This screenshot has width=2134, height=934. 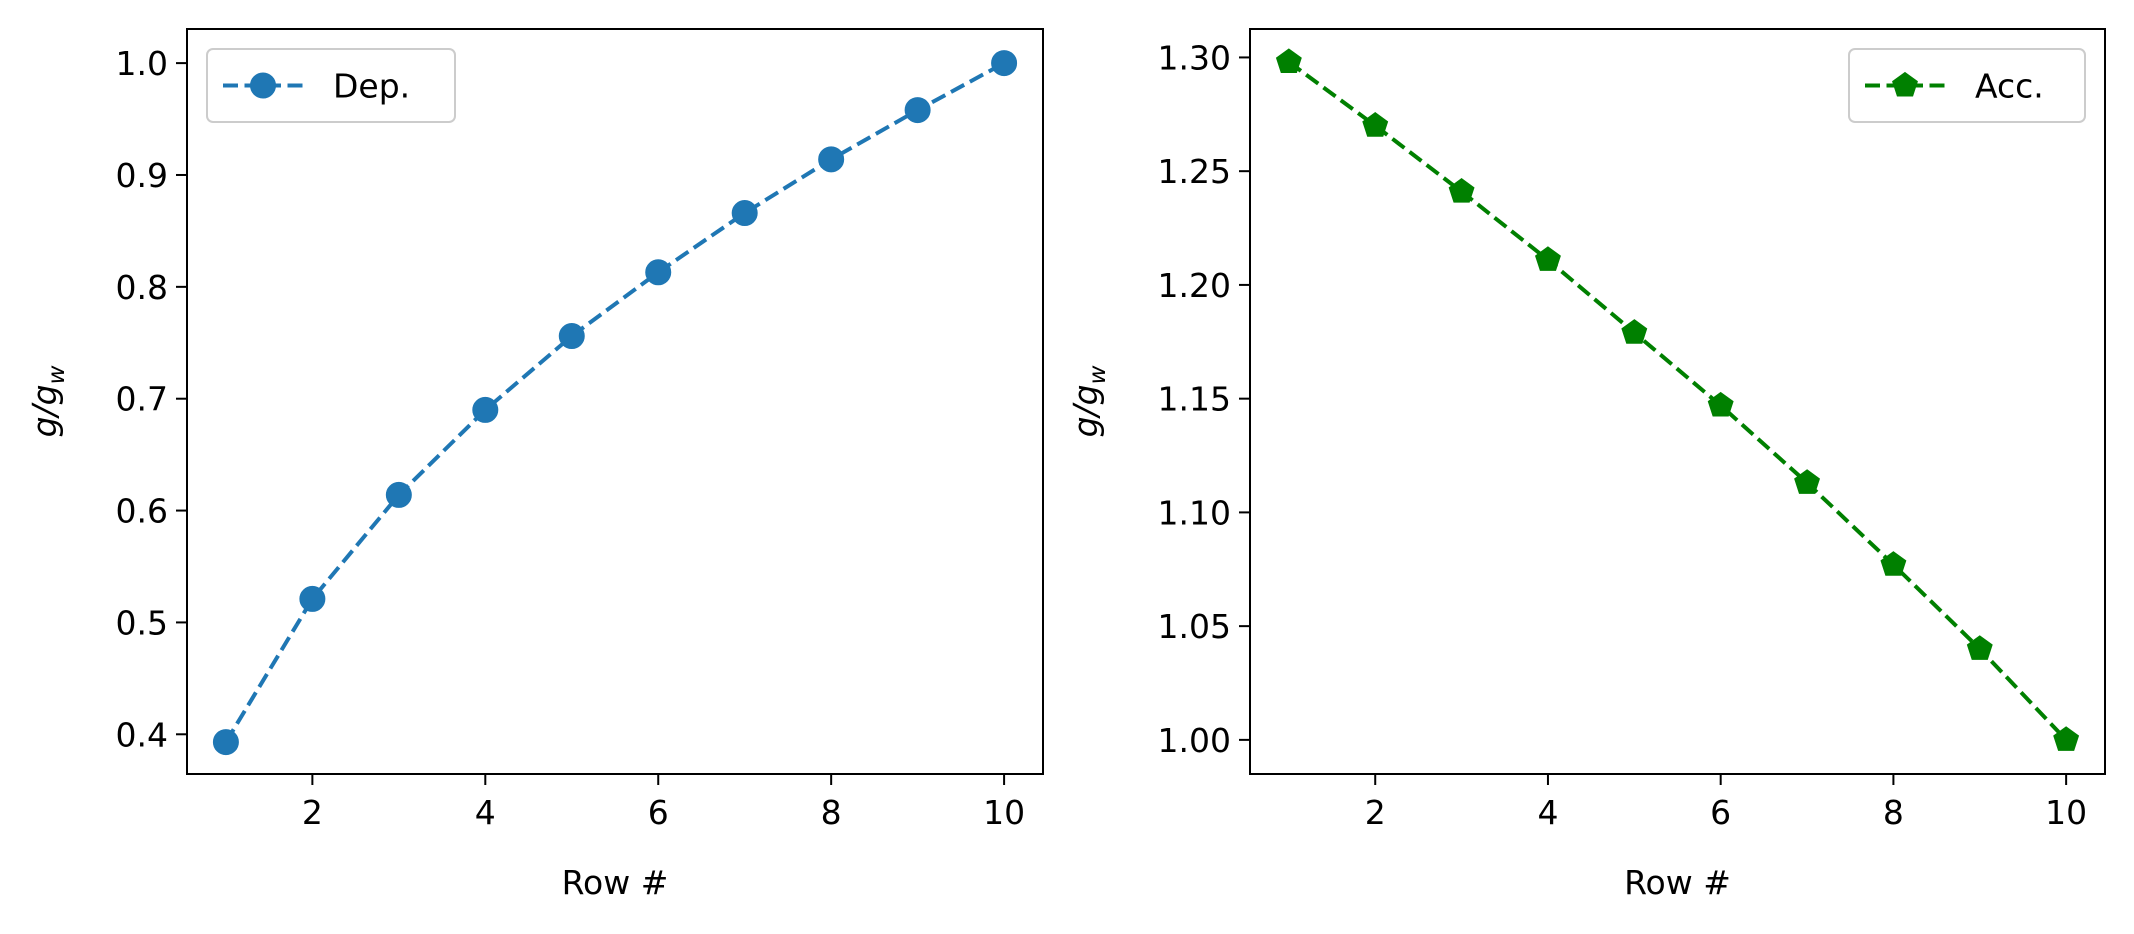 I want to click on right-x-tick-label: 6, so click(x=1720, y=812).